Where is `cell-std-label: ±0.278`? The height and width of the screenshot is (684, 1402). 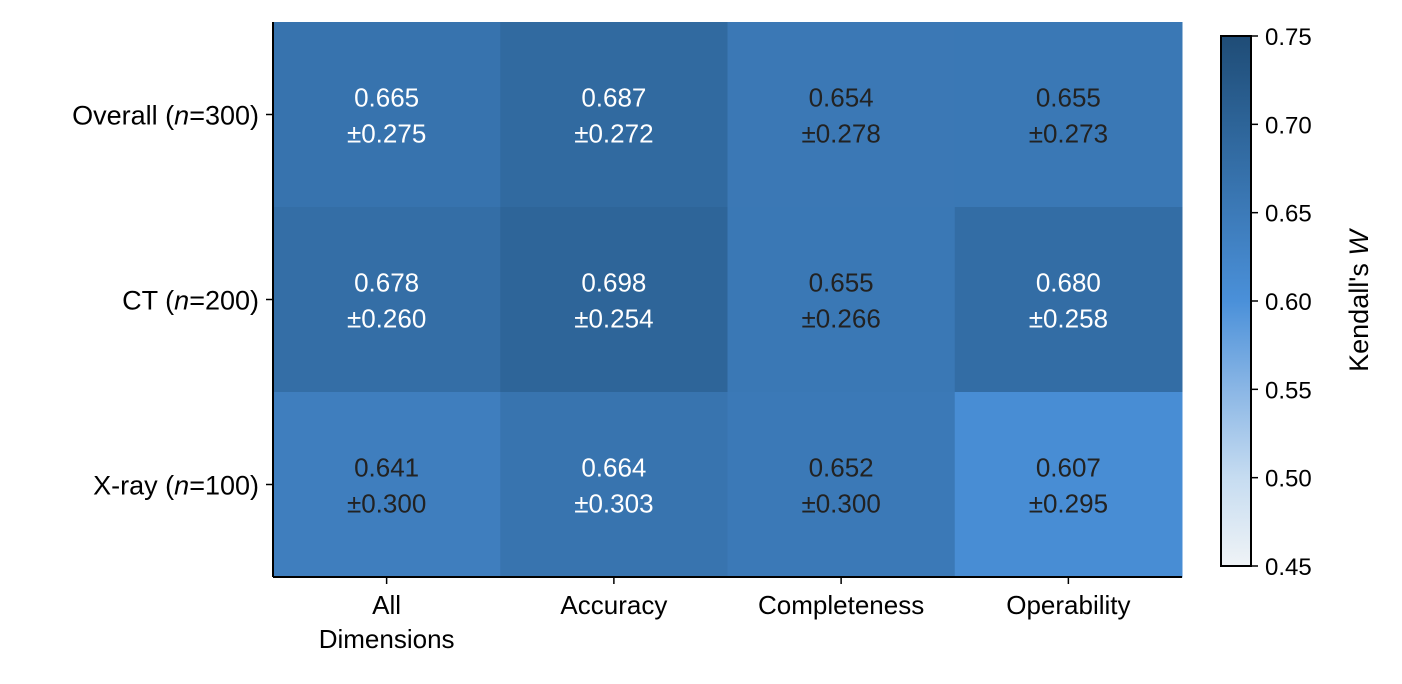
cell-std-label: ±0.278 is located at coordinates (840, 134).